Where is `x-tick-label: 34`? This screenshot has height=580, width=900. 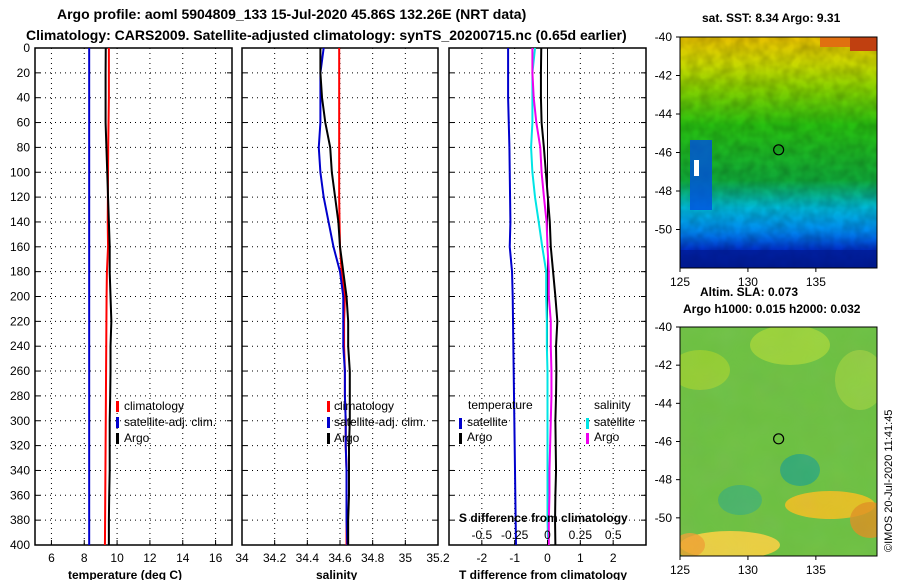
x-tick-label: 34 is located at coordinates (242, 558).